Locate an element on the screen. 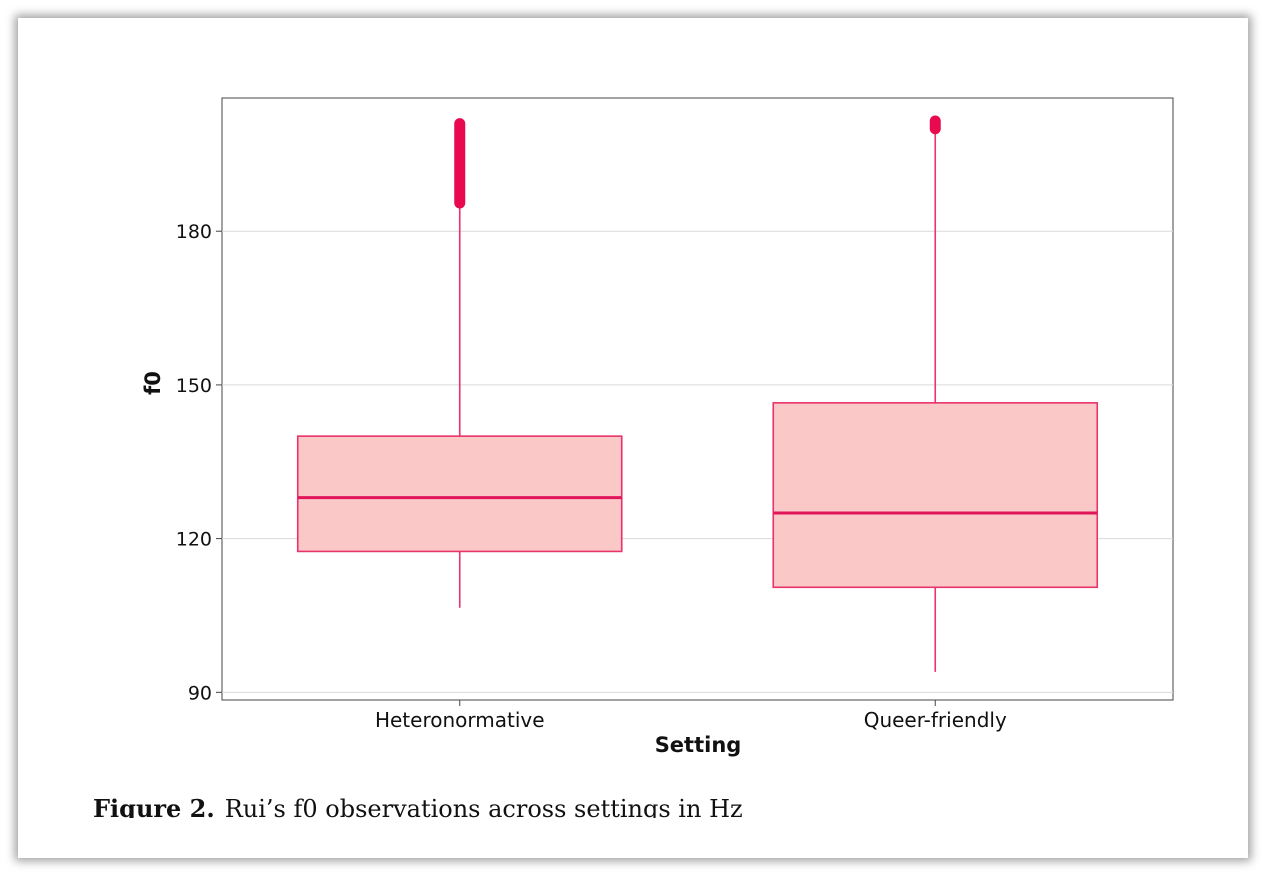  y-axis-ticks: 90 120 150 180 is located at coordinates (199, 462).